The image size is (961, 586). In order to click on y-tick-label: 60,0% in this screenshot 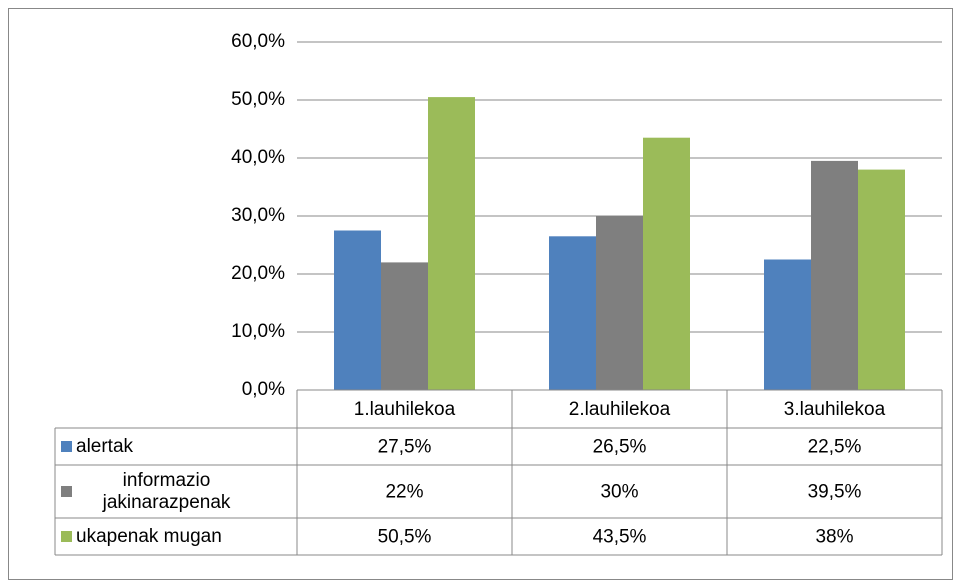, I will do `click(258, 41)`.